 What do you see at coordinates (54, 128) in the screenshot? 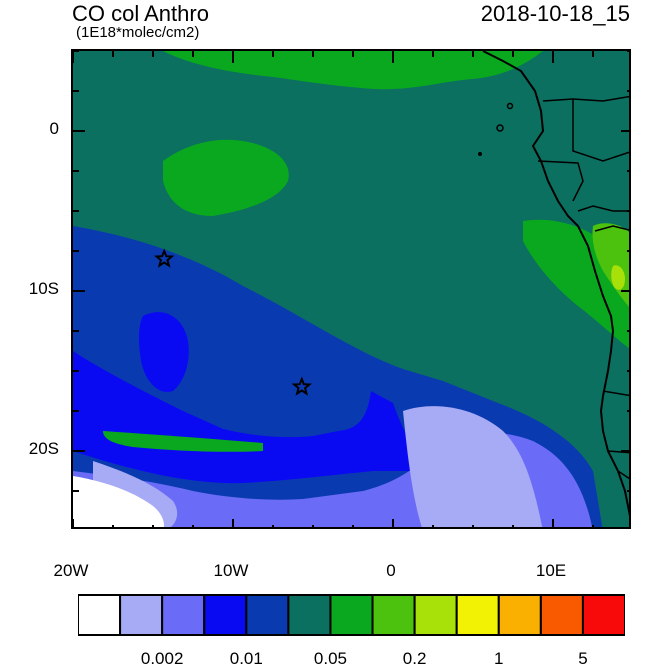
I see `lat-tick-label: 0` at bounding box center [54, 128].